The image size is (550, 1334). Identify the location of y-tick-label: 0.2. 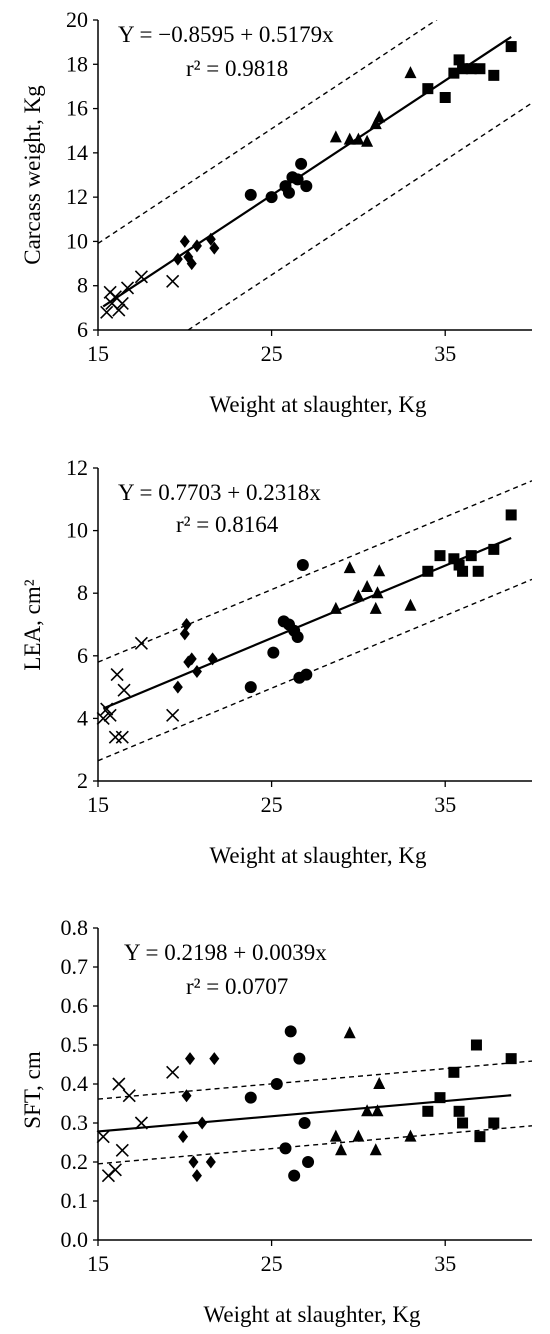
(75, 1161).